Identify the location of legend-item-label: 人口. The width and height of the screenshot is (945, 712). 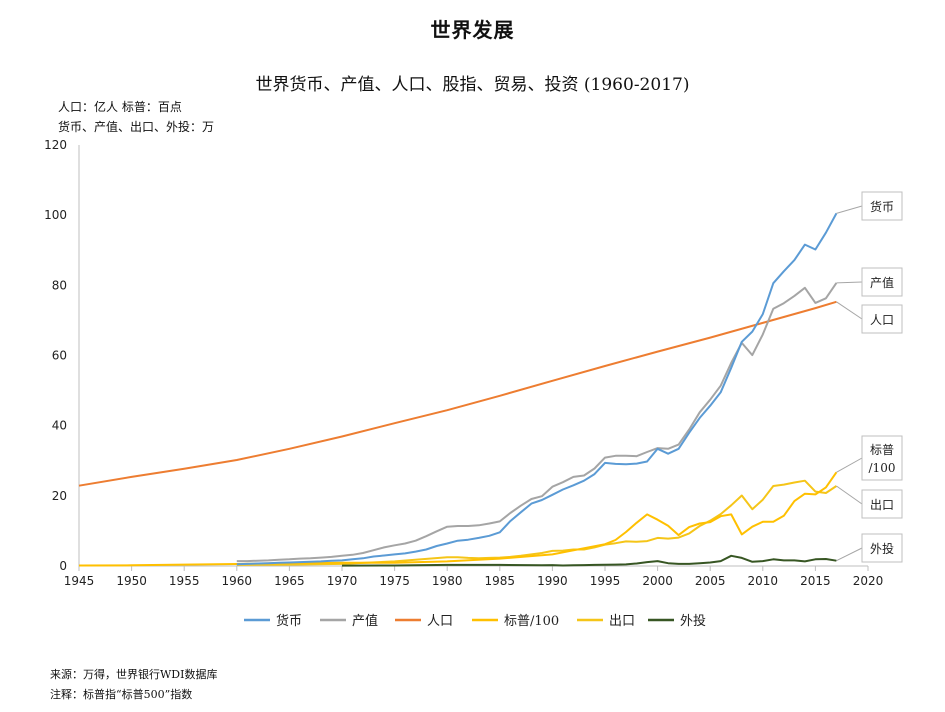
(440, 621).